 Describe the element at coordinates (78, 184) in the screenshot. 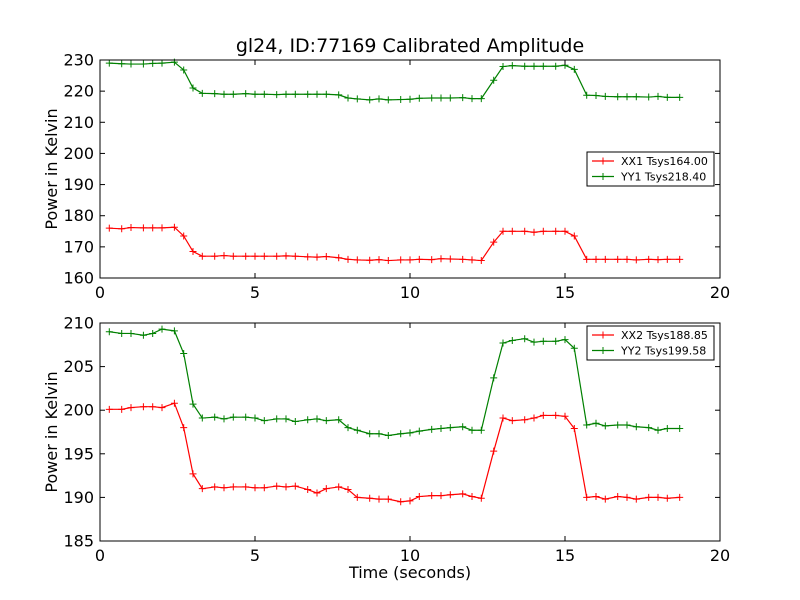

I see `y-tick-label: 190` at that location.